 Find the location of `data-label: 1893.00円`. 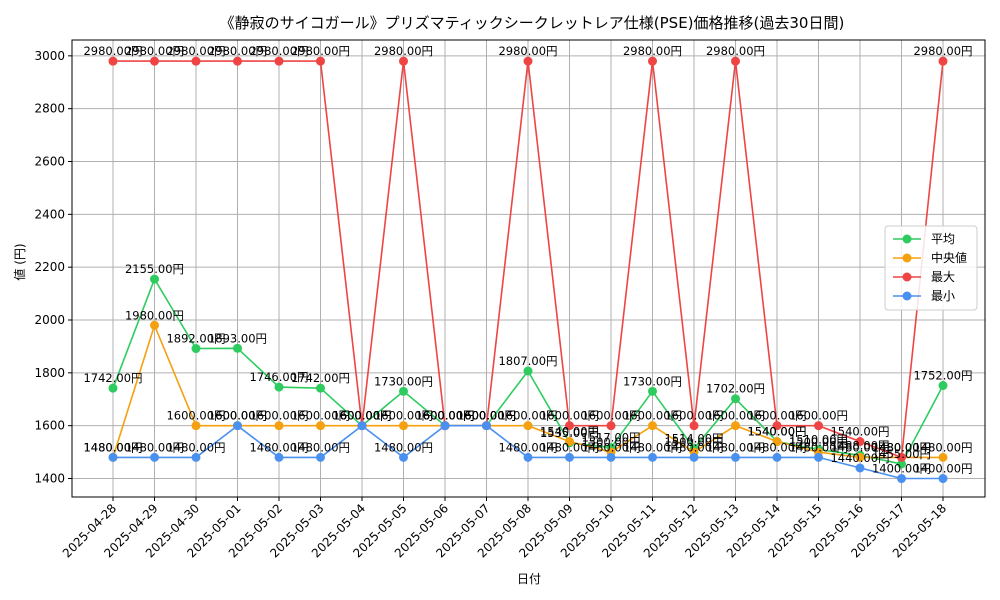

data-label: 1893.00円 is located at coordinates (237, 338).